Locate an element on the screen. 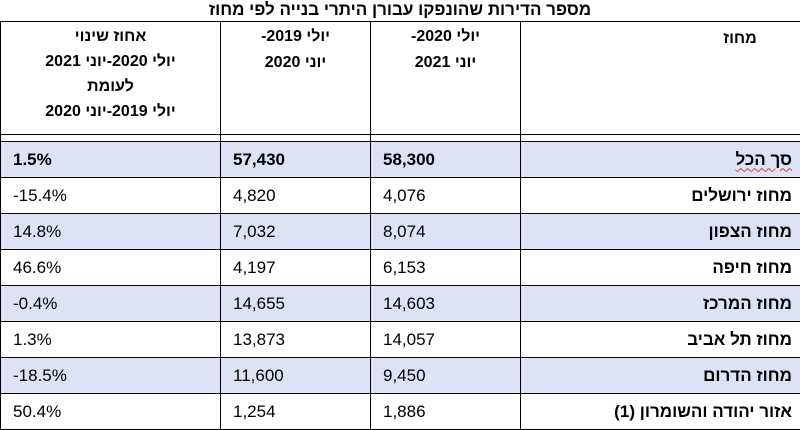 This screenshot has width=800, height=430. district-name: אזור יהודה והשומרון (1) is located at coordinates (660, 412).